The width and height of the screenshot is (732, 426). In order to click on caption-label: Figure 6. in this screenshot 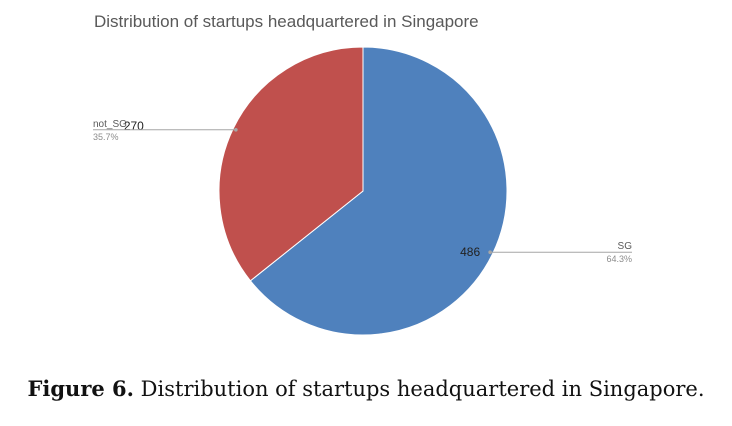, I will do `click(80, 388)`.